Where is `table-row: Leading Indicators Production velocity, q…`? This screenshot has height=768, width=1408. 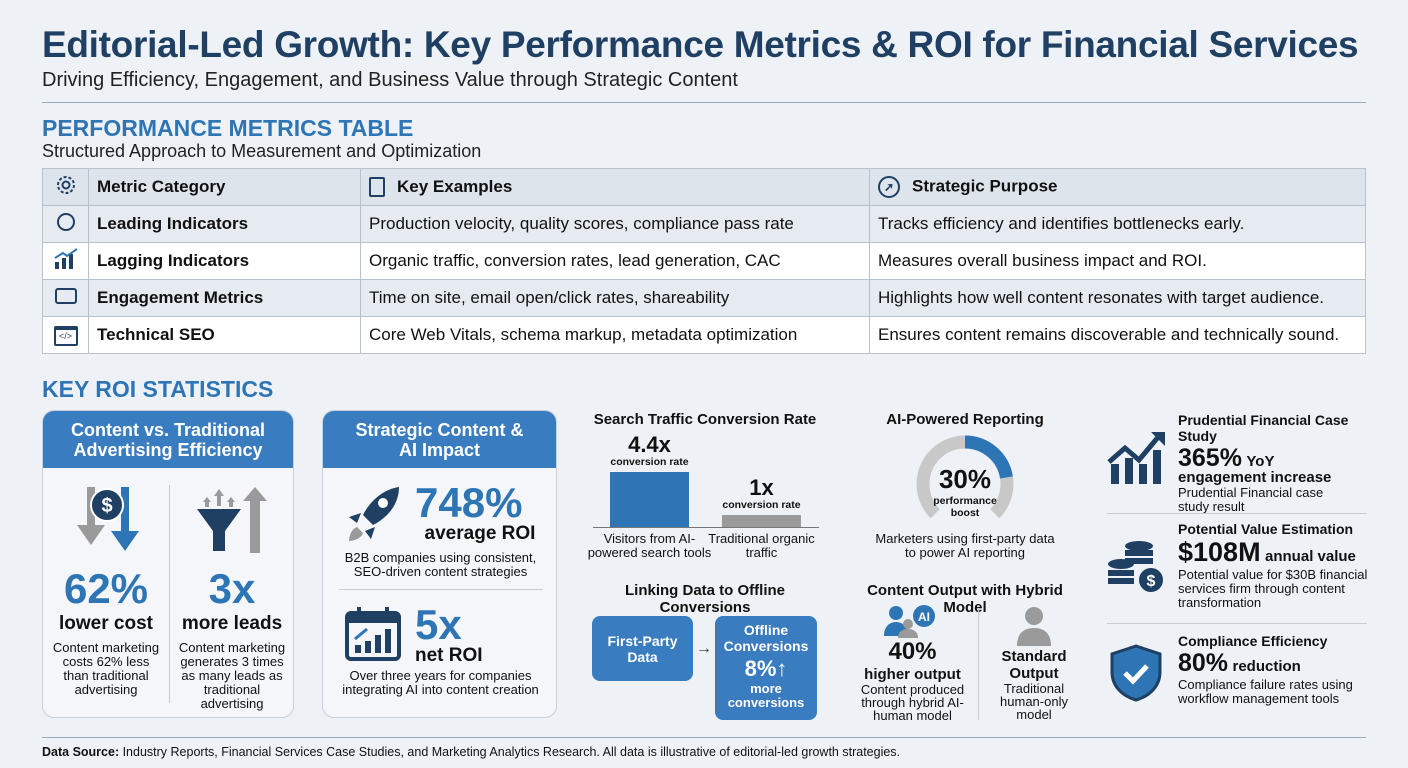 table-row: Leading Indicators Production velocity, q… is located at coordinates (704, 224).